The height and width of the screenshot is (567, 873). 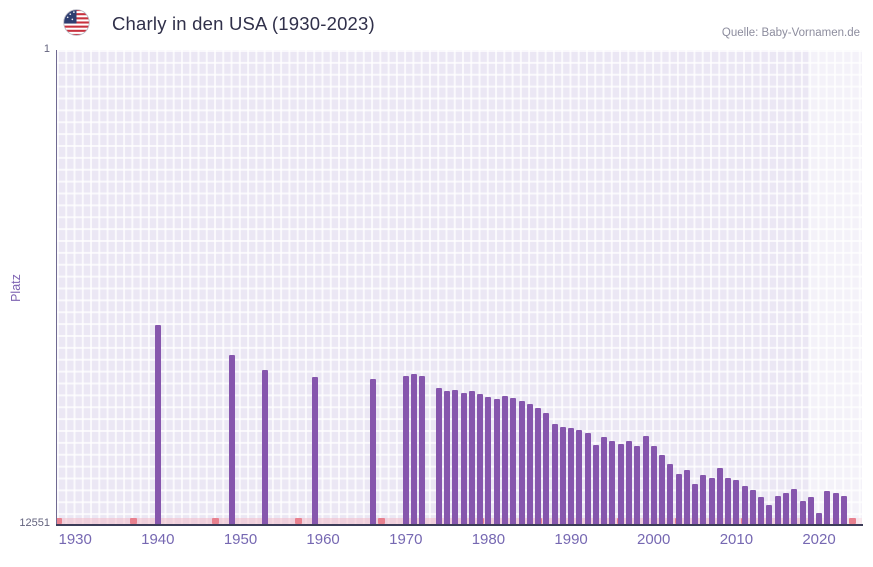 What do you see at coordinates (571, 539) in the screenshot?
I see `x-tick-label: 1990` at bounding box center [571, 539].